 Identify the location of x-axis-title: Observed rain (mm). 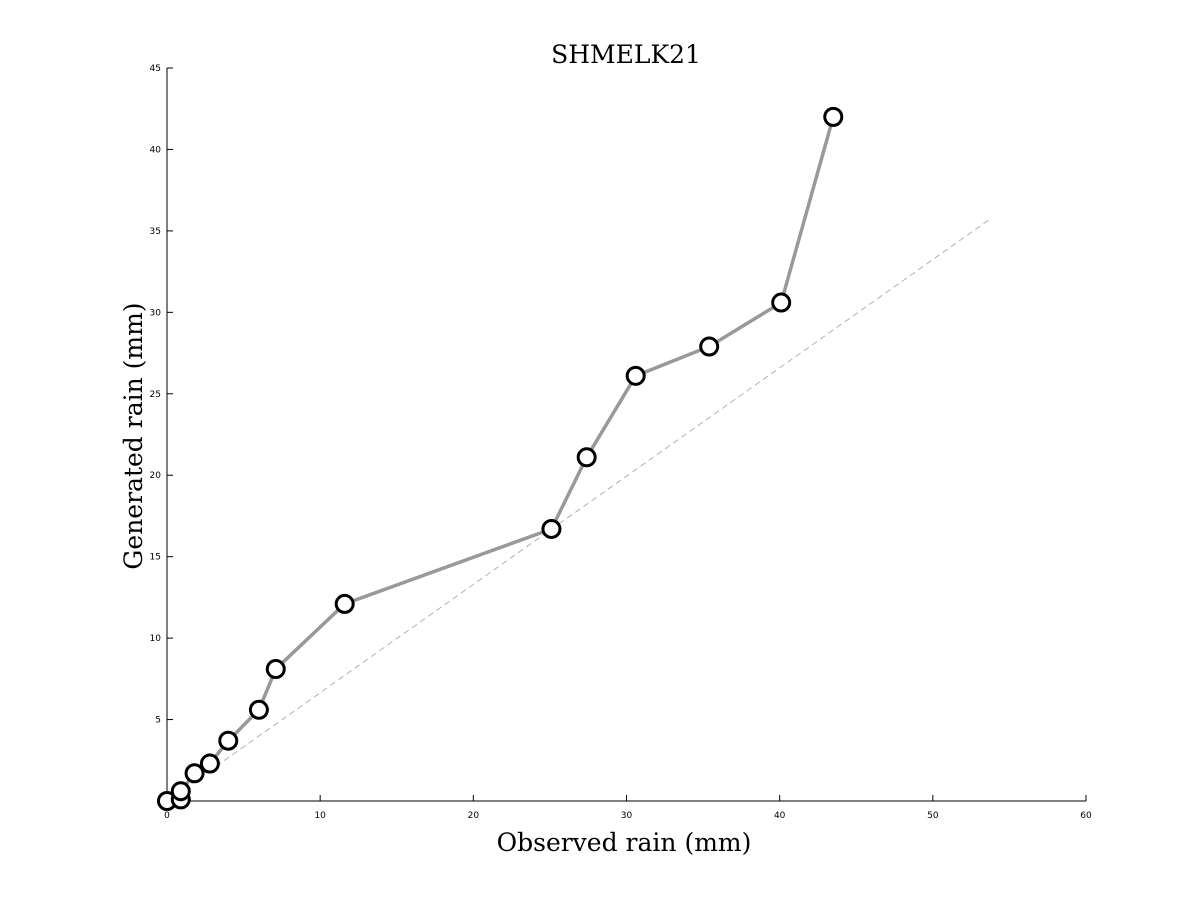
(624, 842).